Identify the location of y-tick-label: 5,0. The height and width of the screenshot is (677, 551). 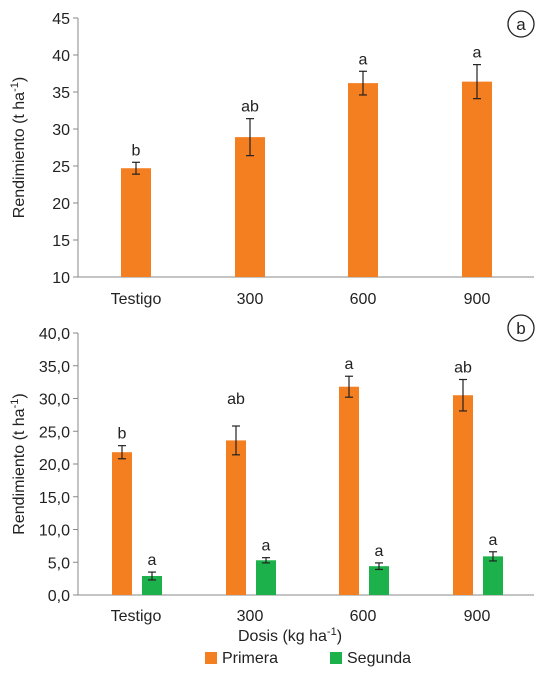
(59, 563).